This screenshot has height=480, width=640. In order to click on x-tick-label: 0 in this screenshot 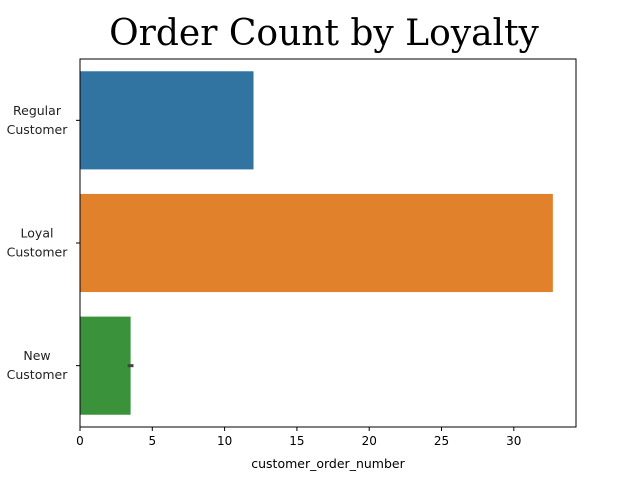, I will do `click(80, 441)`.